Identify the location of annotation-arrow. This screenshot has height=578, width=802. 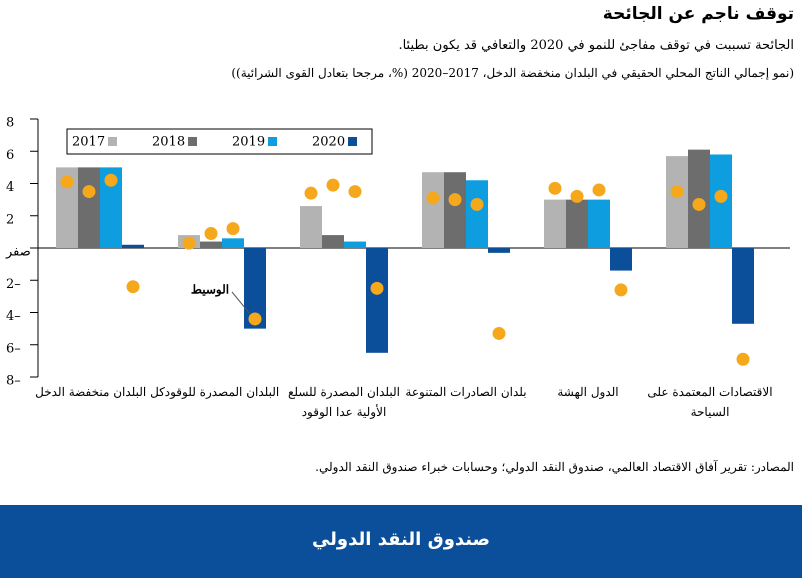
(241, 303).